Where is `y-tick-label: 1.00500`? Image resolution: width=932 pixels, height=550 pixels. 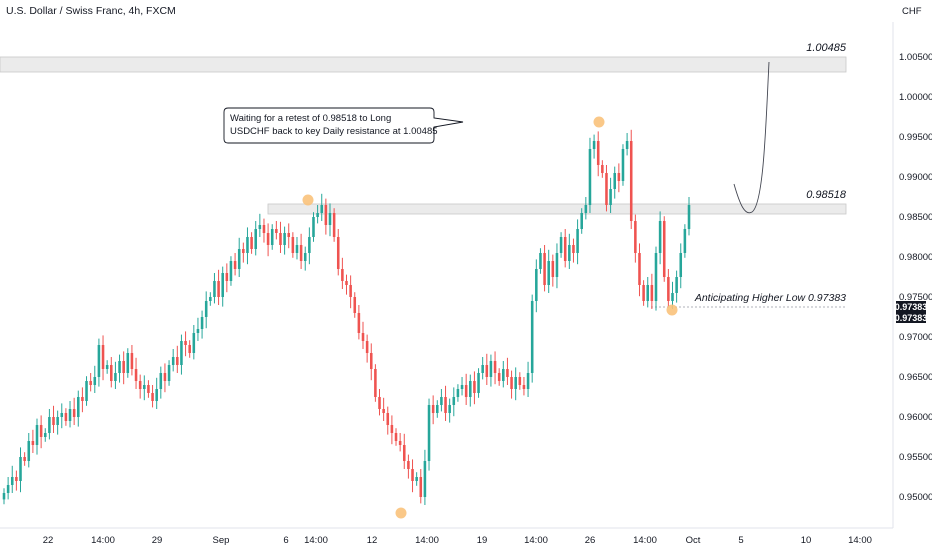 y-tick-label: 1.00500 is located at coordinates (915, 57).